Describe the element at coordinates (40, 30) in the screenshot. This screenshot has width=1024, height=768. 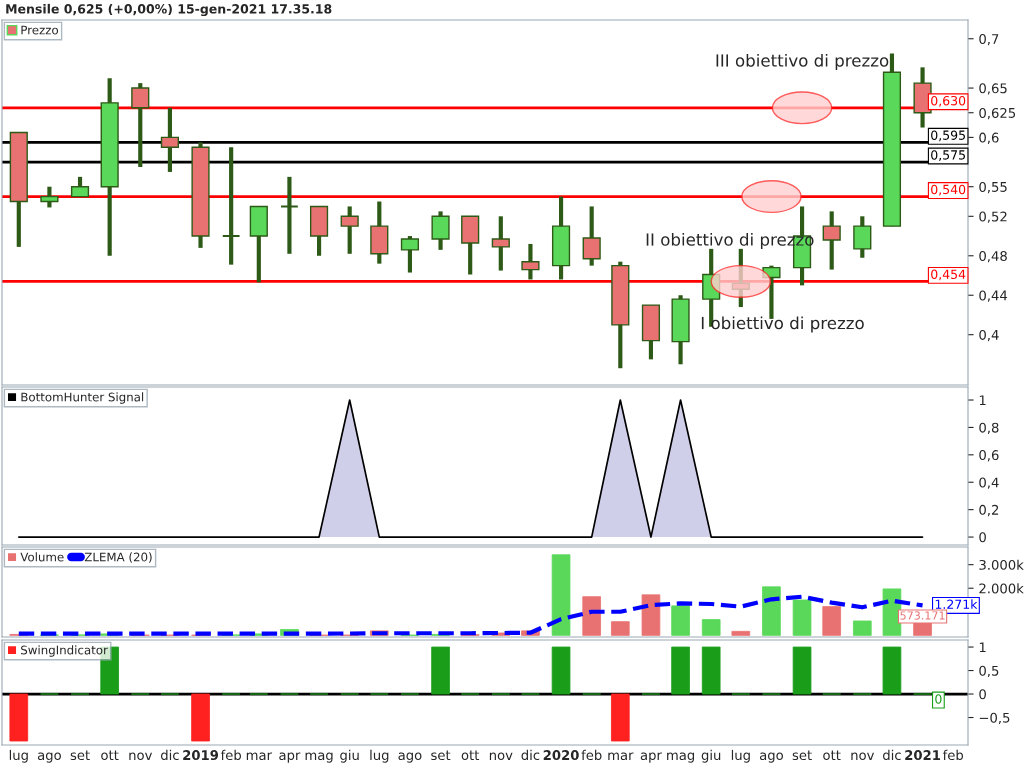
I see `legend-label: Prezzo` at that location.